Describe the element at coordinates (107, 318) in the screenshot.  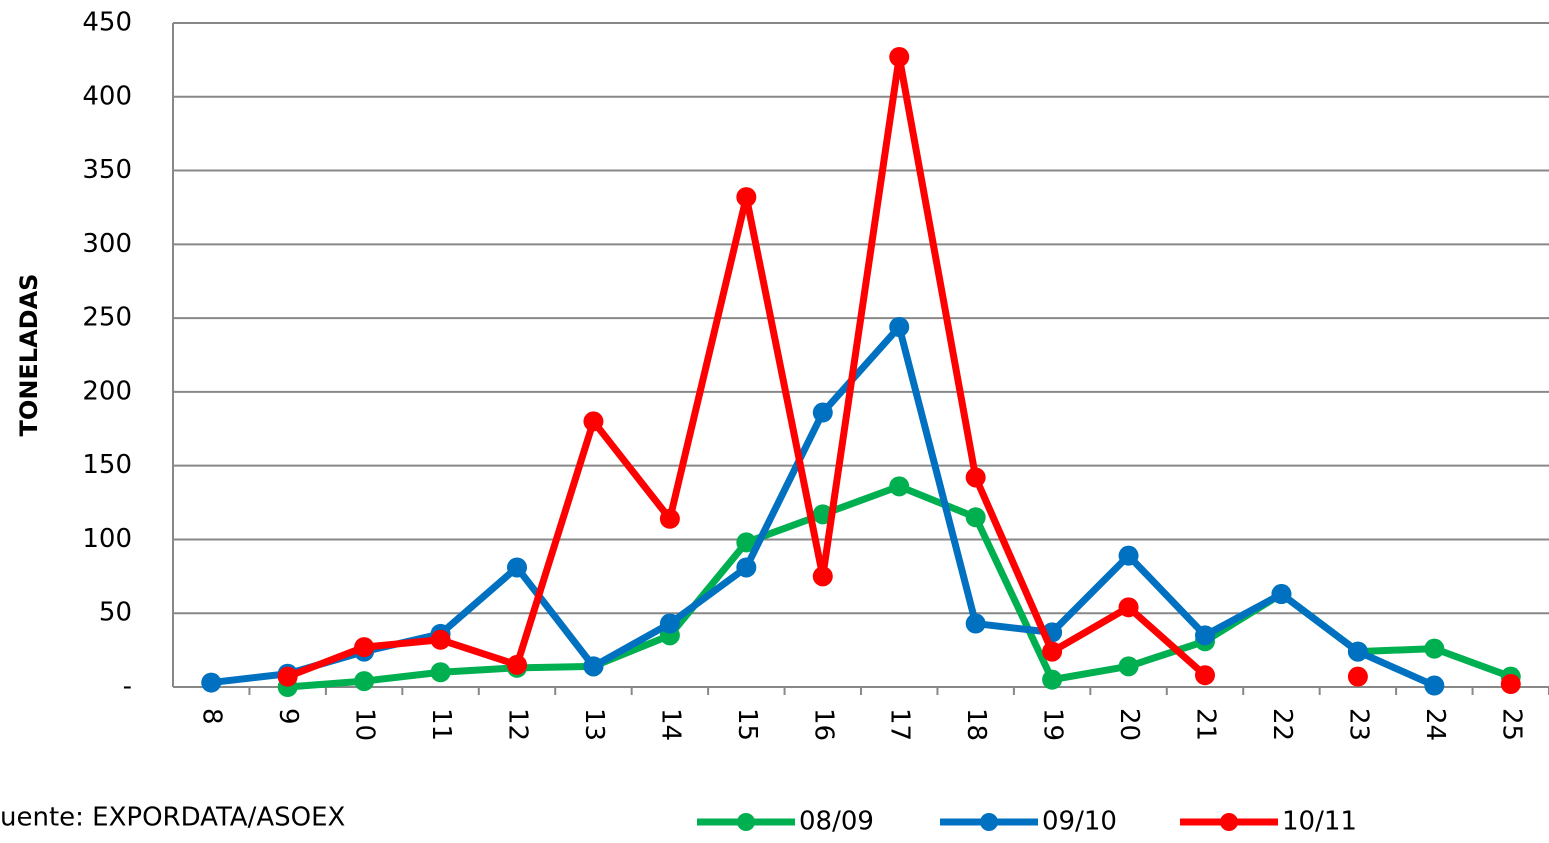
I see `y-tick-label: 250` at that location.